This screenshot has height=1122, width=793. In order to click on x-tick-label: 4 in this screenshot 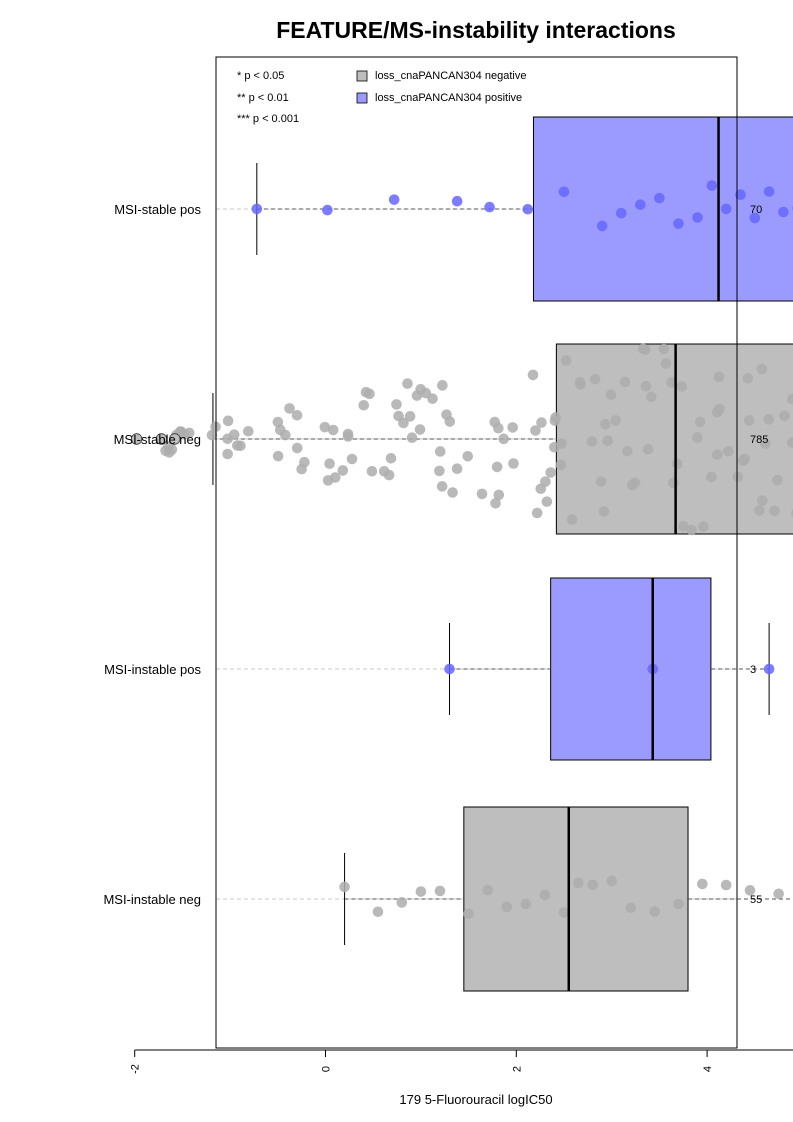, I will do `click(708, 1069)`.